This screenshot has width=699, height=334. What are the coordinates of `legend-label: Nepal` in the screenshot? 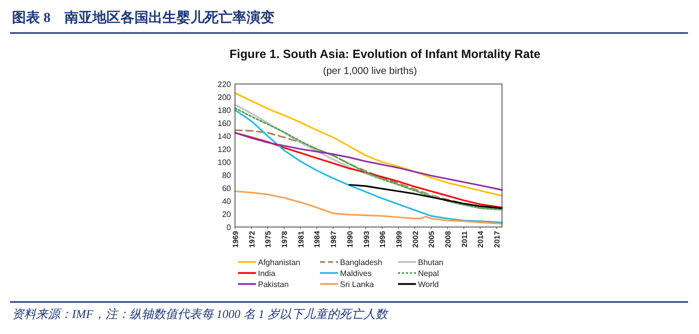 It's located at (429, 273).